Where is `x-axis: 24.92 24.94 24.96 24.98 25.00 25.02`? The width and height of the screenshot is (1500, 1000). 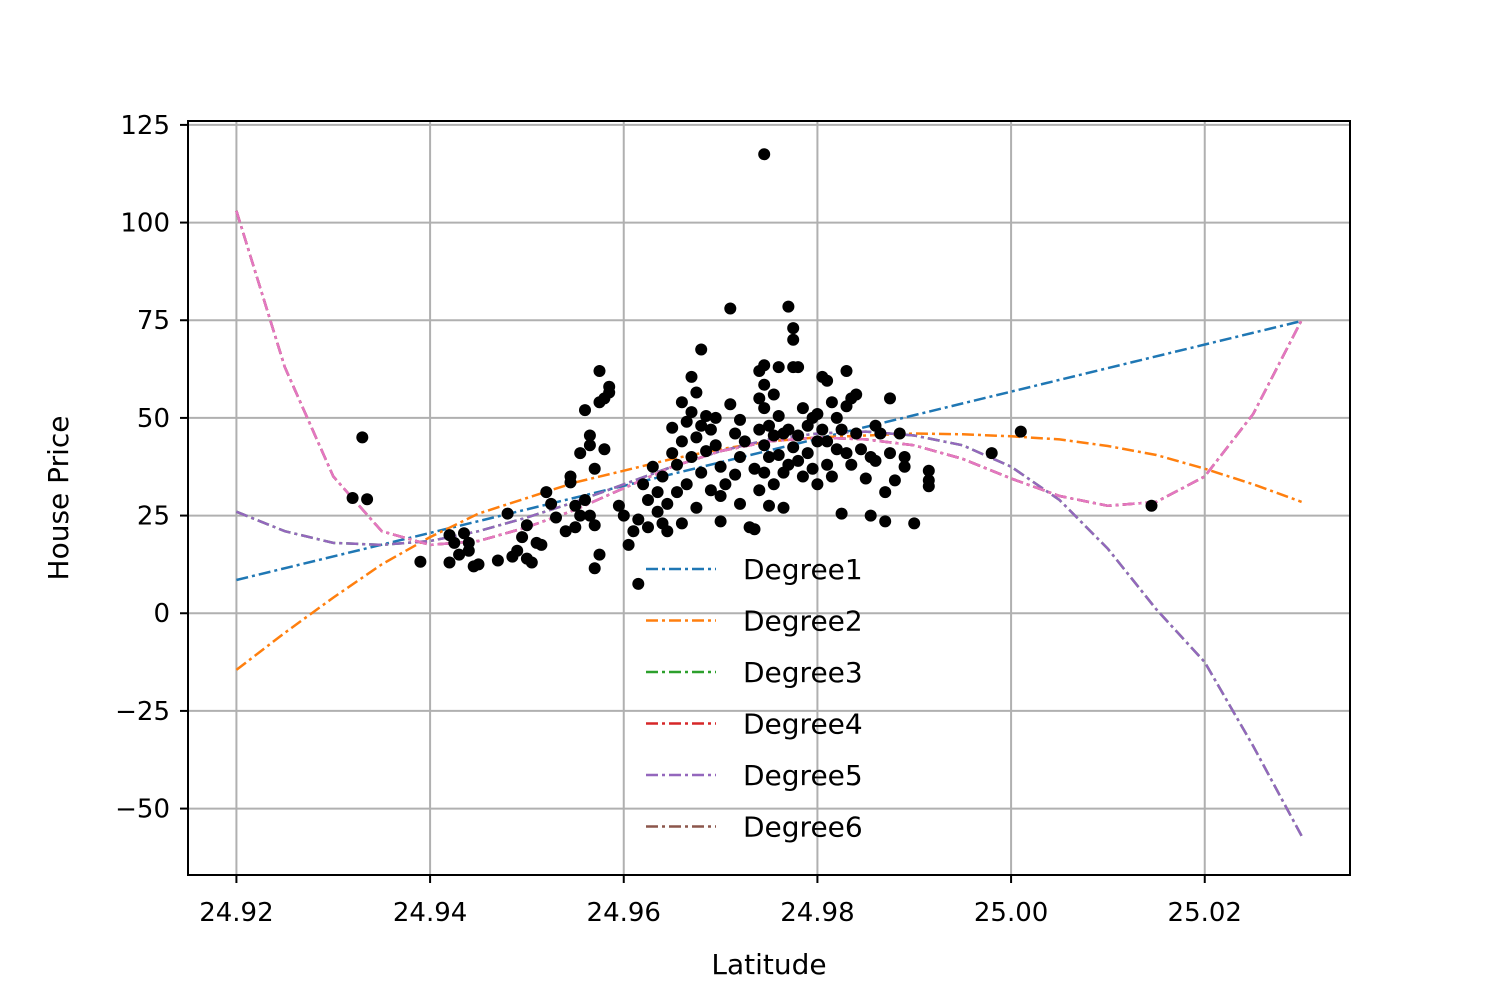 x-axis: 24.92 24.94 24.96 24.98 25.00 25.02 is located at coordinates (720, 901).